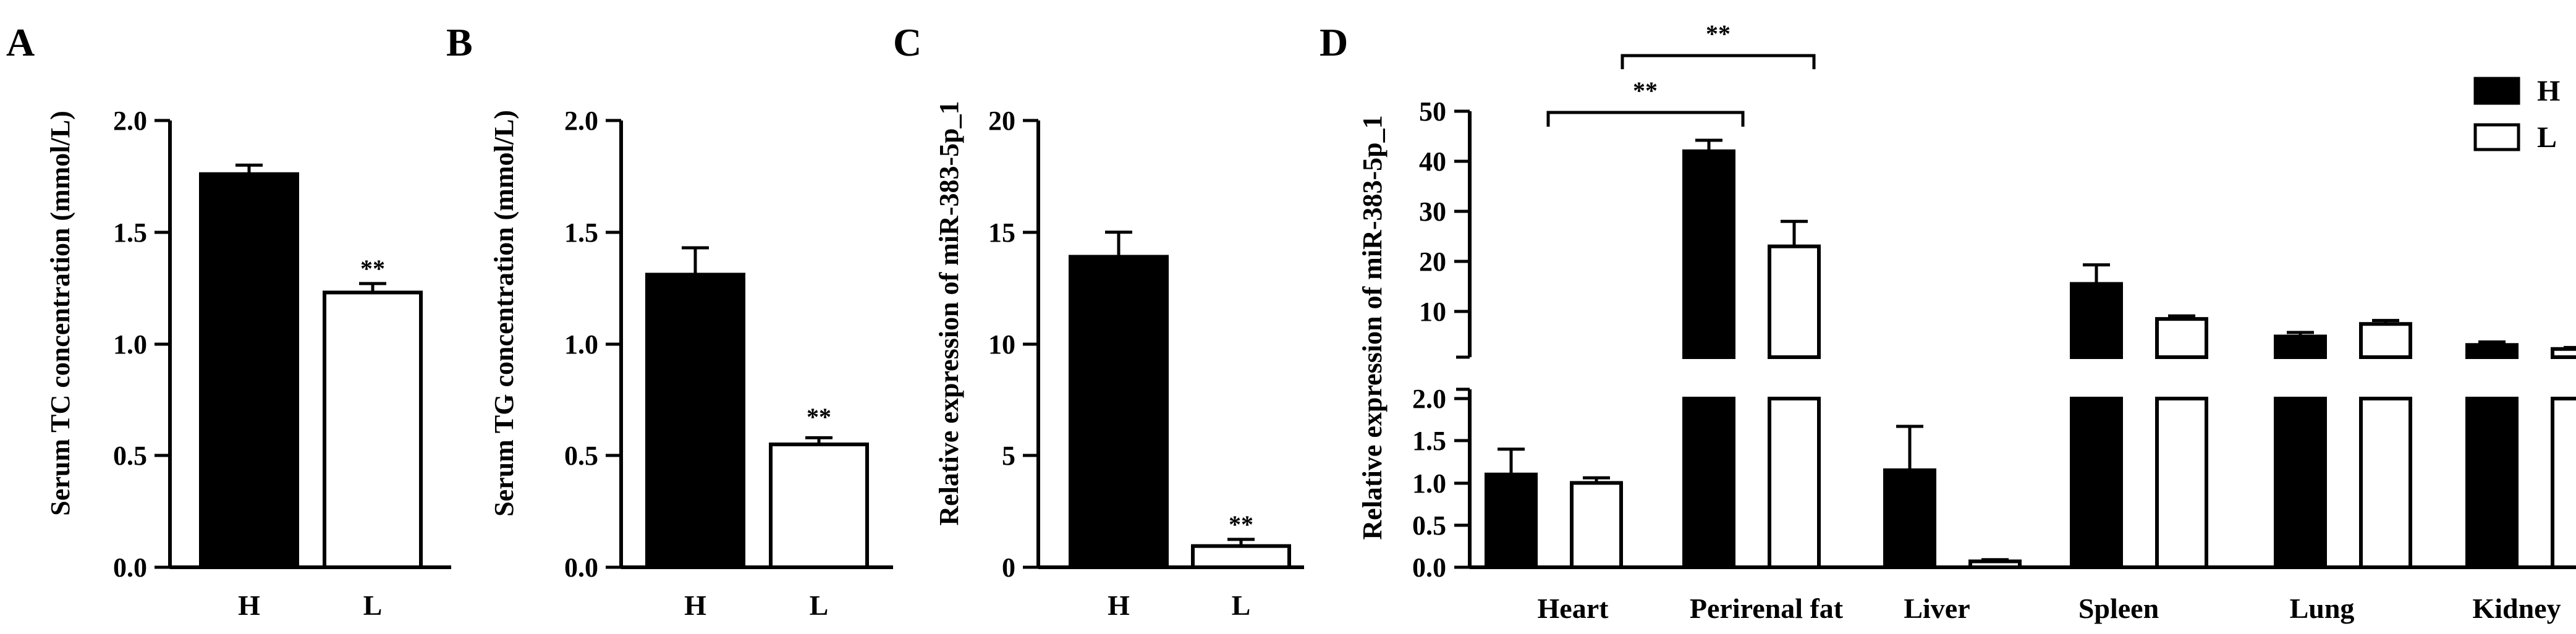 This screenshot has height=634, width=2576. Describe the element at coordinates (1432, 212) in the screenshot. I see `y-tick-label: 30` at that location.